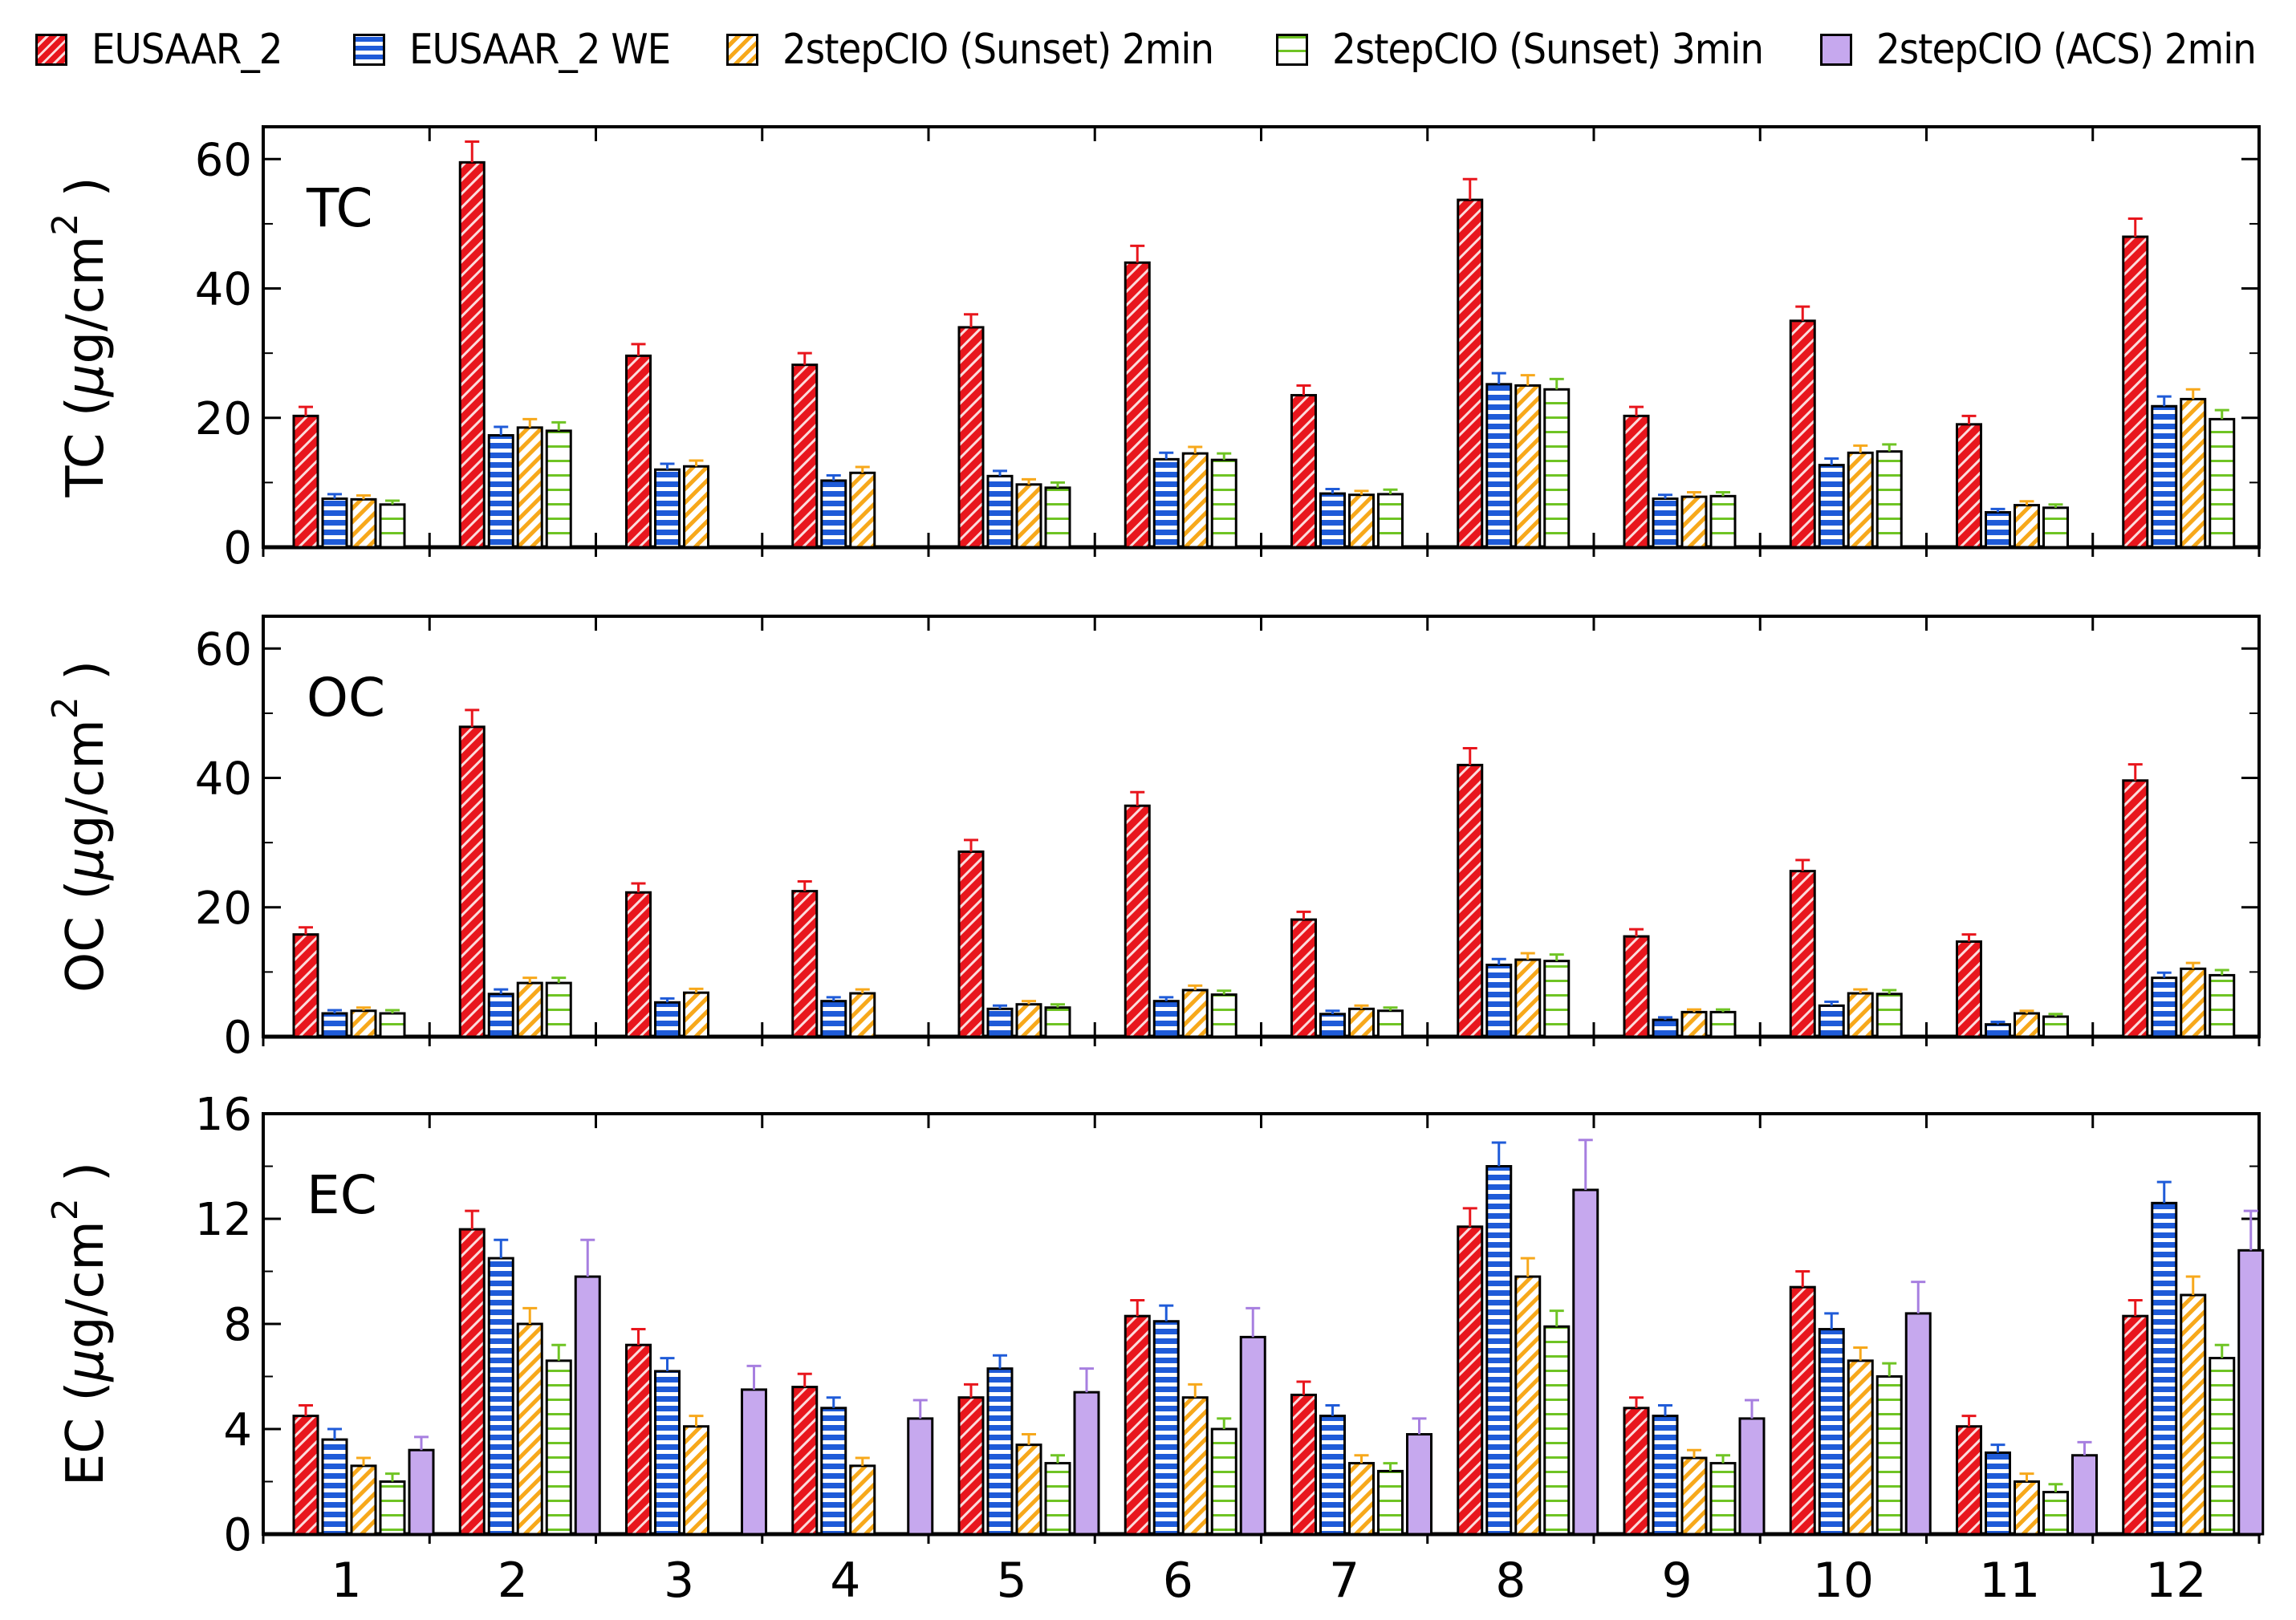 The height and width of the screenshot is (1620, 2296). I want to click on x-tick-label: 10, so click(1843, 1581).